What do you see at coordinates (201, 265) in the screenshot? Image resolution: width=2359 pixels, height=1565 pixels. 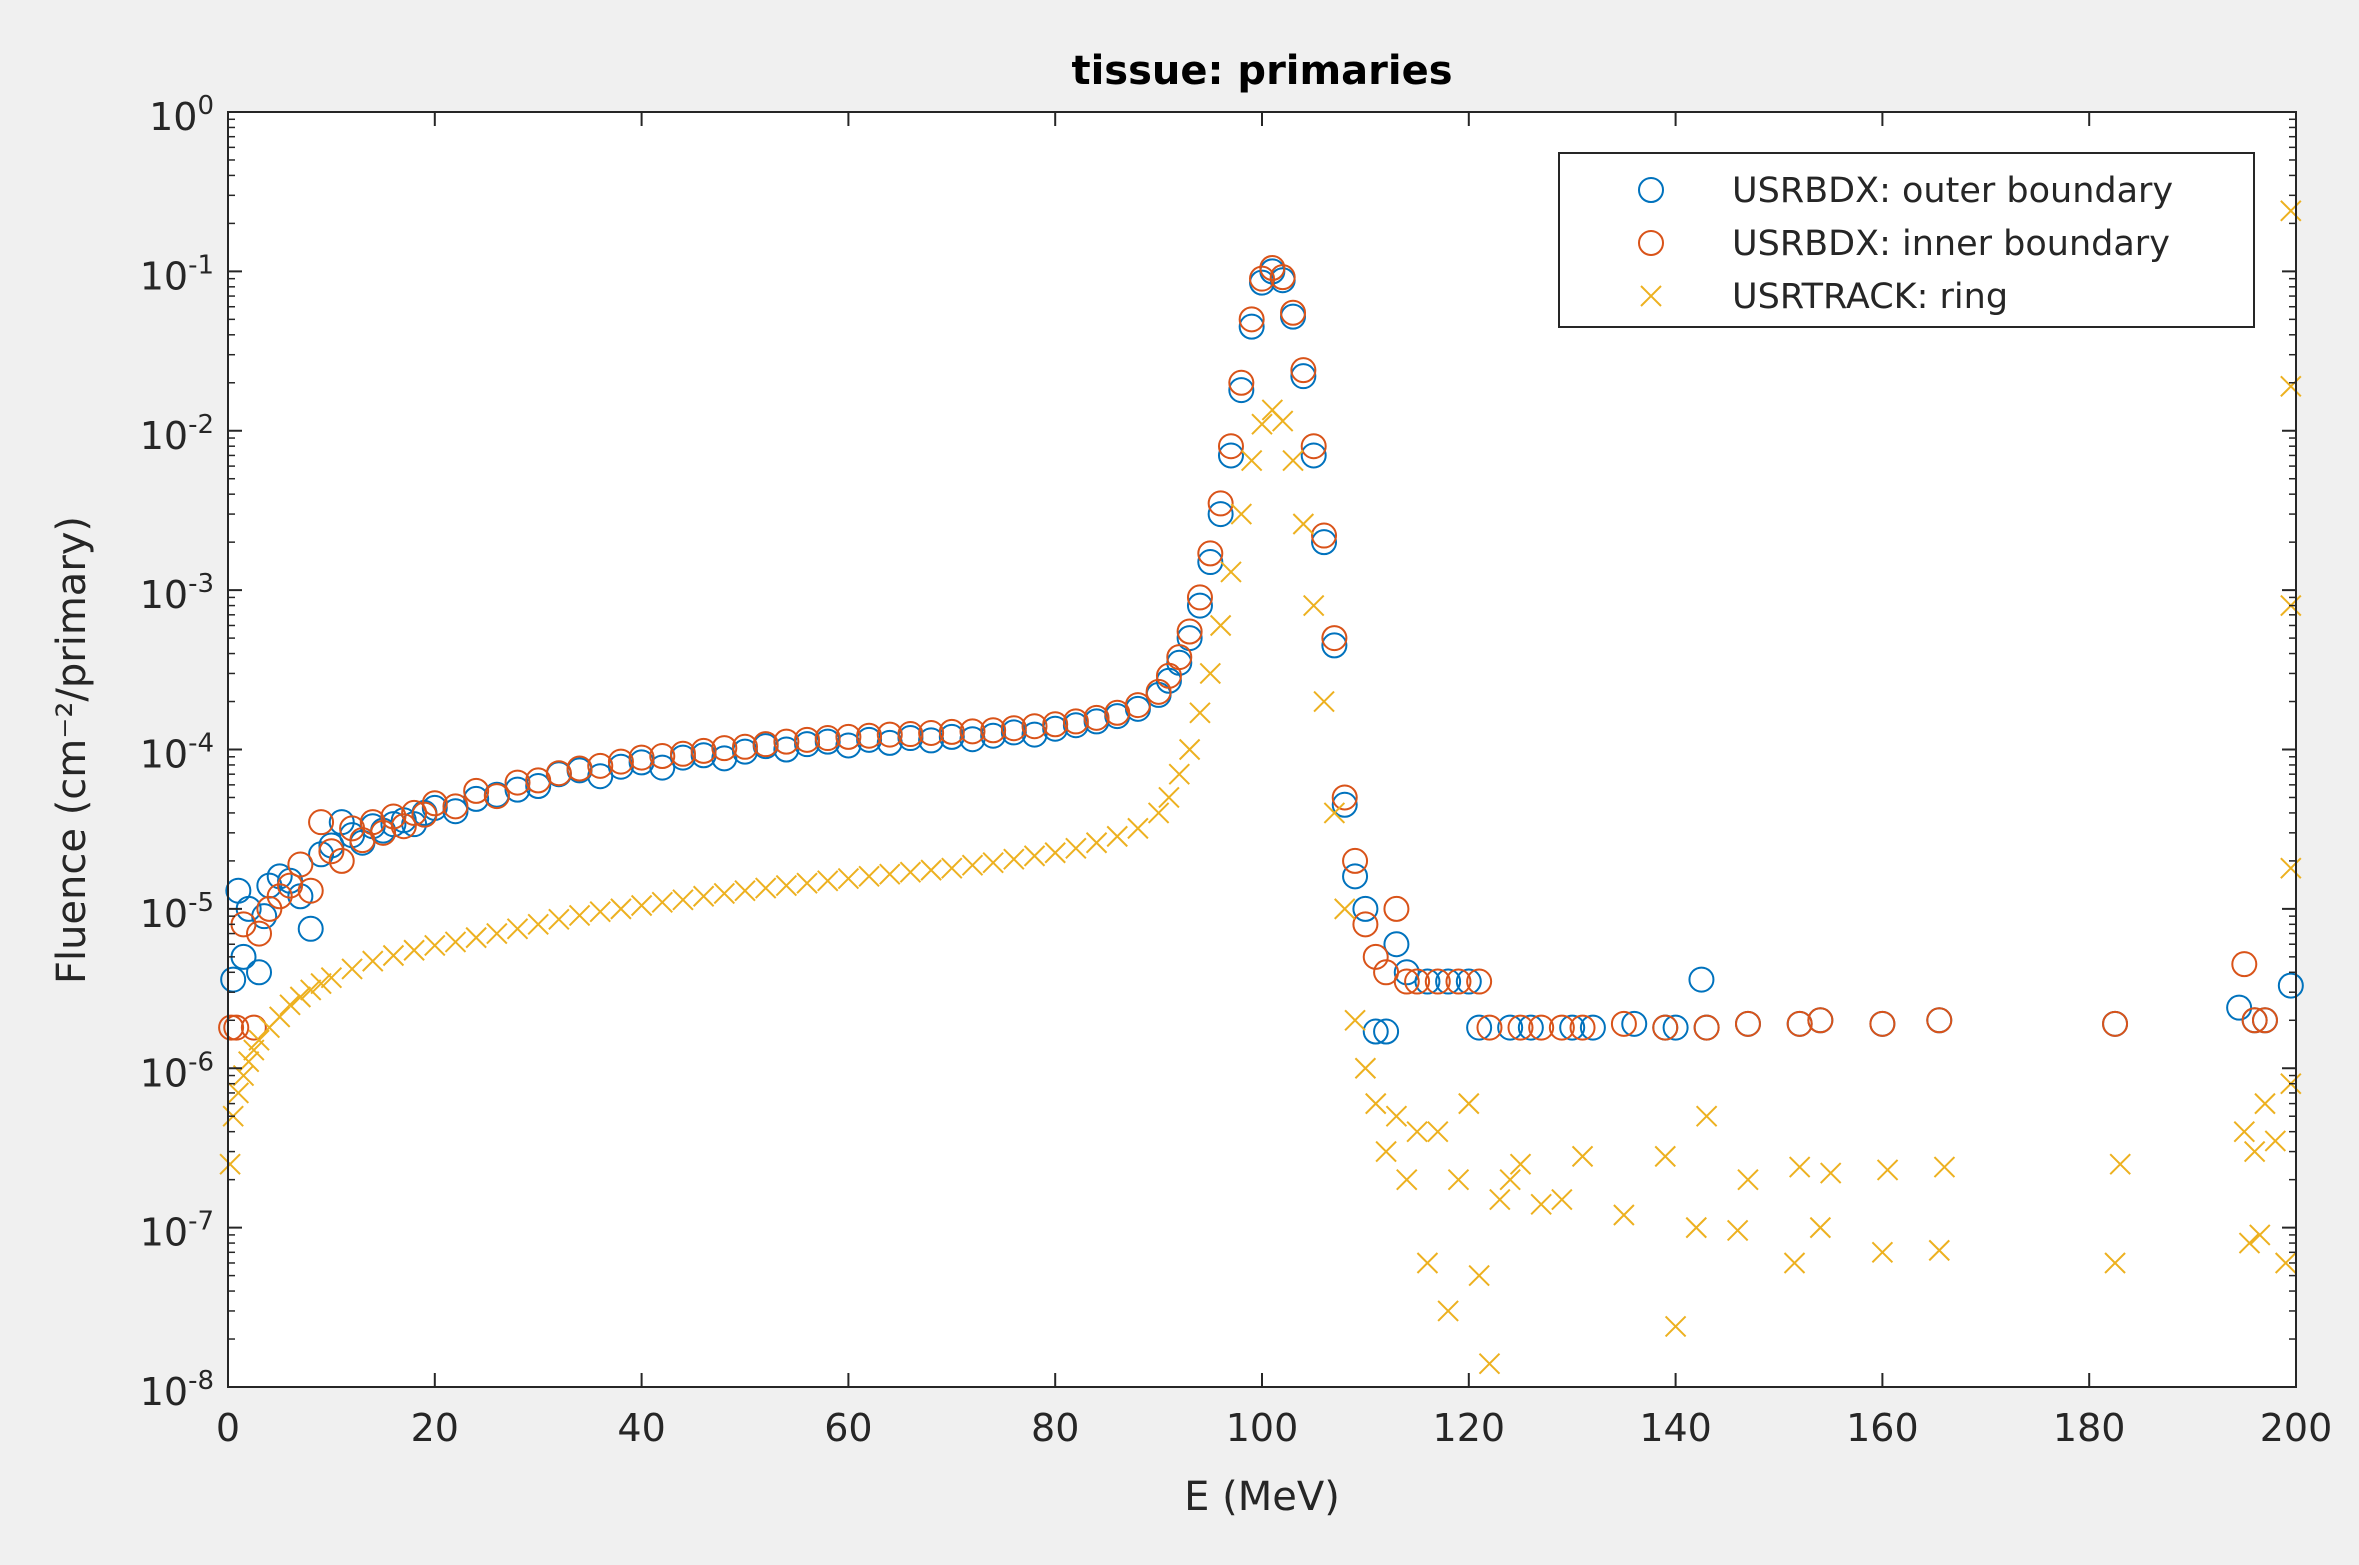 I see `y-tick-exponent: -1` at bounding box center [201, 265].